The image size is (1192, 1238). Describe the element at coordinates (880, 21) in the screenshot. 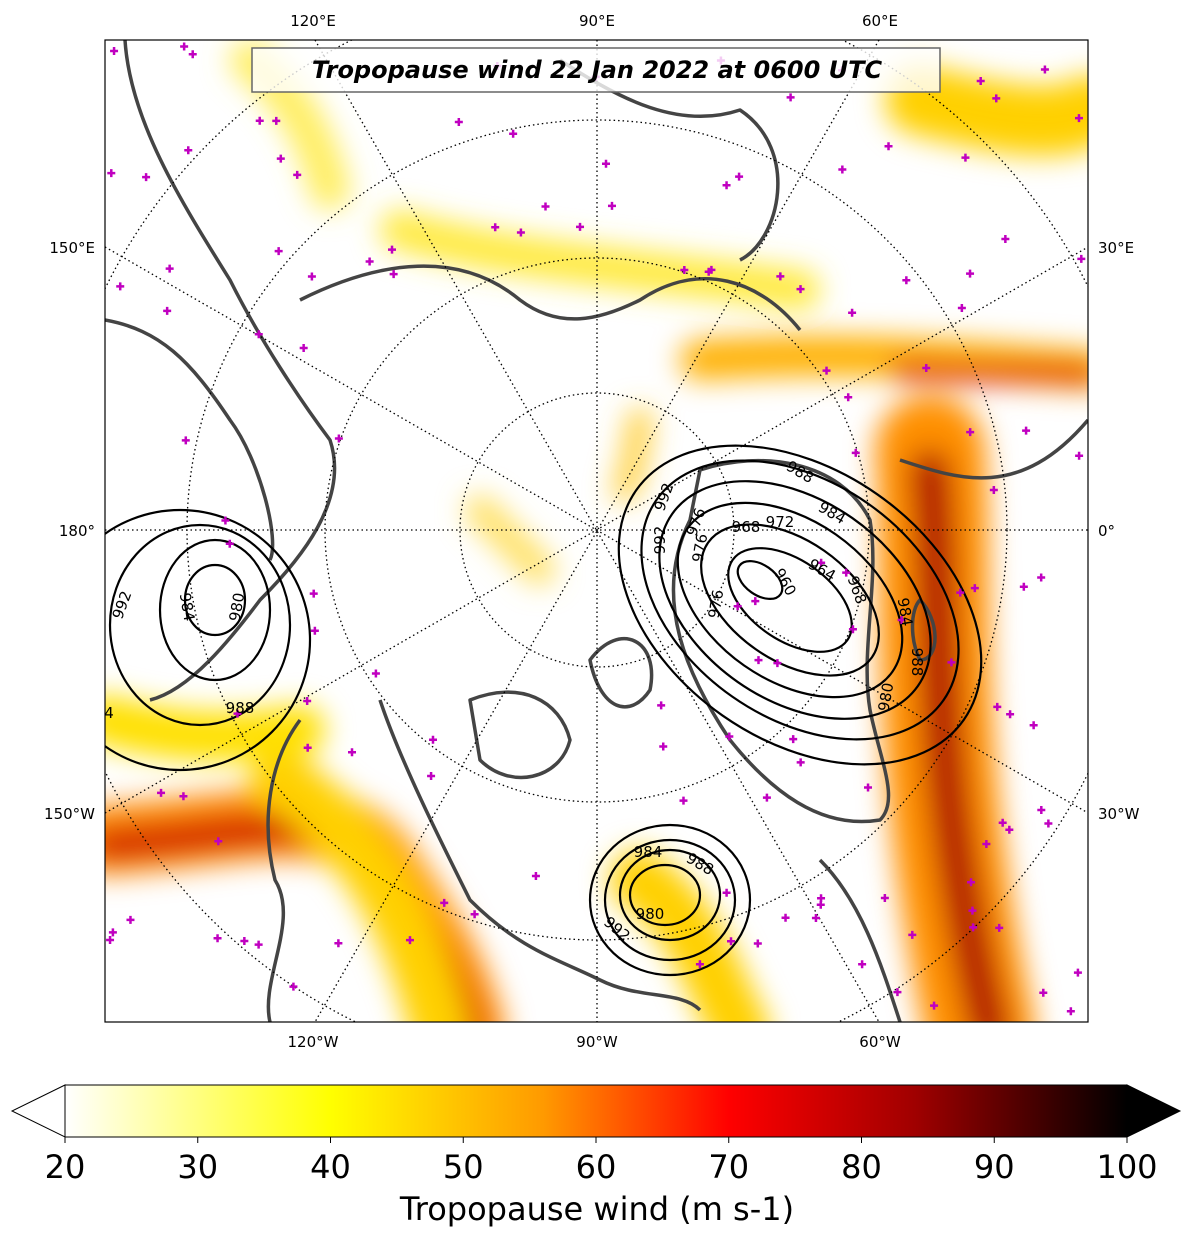

I see `lon-label: 60°E` at that location.